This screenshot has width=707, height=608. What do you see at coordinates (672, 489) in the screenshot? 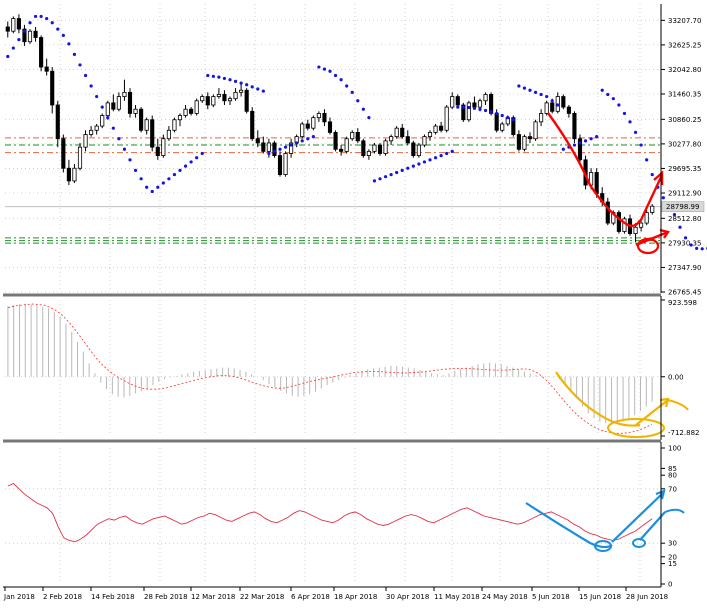
I see `y-tick-label: 70` at bounding box center [672, 489].